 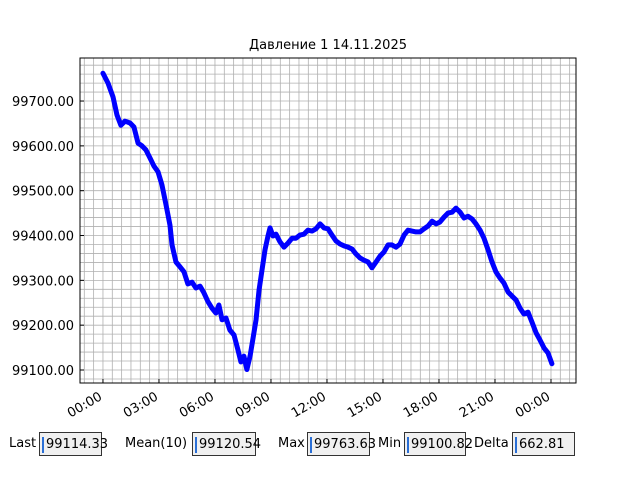 I want to click on y-tick-label: 99100.00, so click(x=43, y=371).